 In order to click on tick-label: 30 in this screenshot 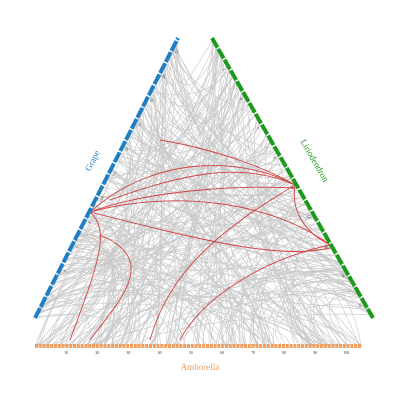, I will do `click(128, 352)`.